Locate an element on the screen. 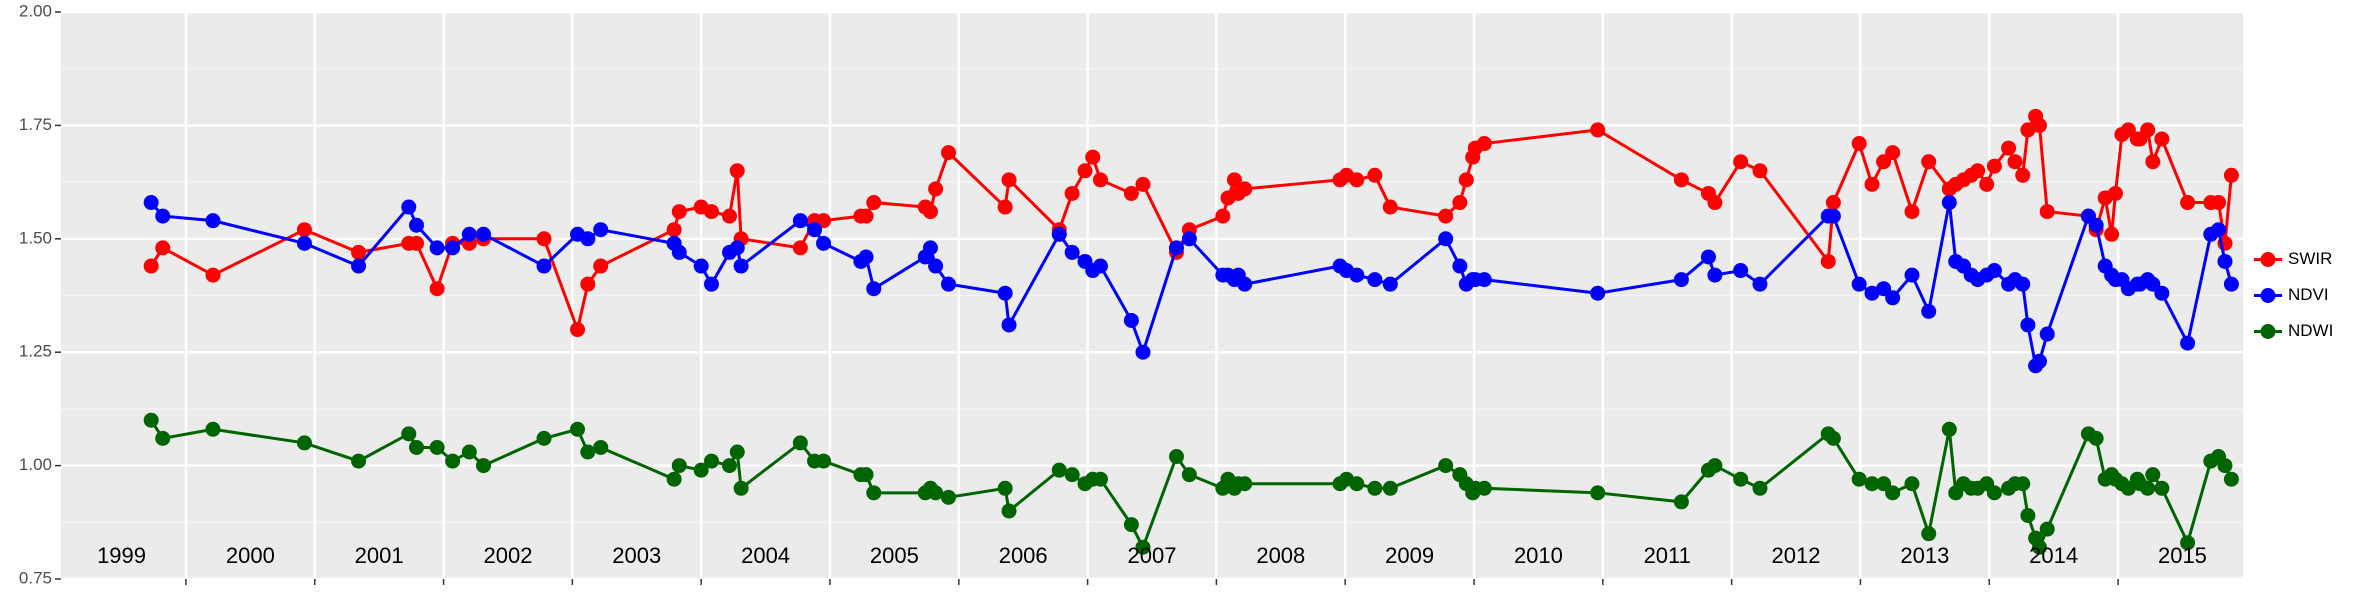  year-label: 2004 is located at coordinates (765, 555).